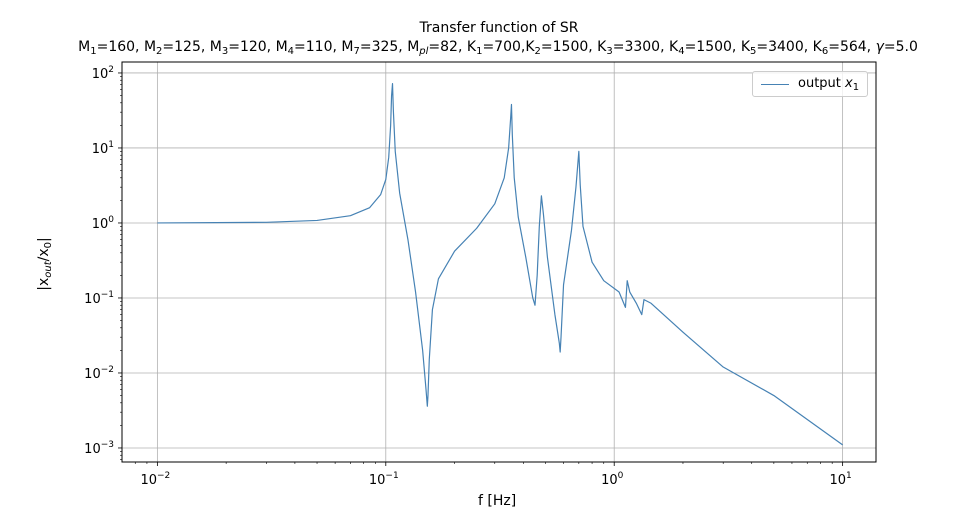 The height and width of the screenshot is (518, 972). Describe the element at coordinates (99, 448) in the screenshot. I see `y-tick-label: 10⁻³` at that location.